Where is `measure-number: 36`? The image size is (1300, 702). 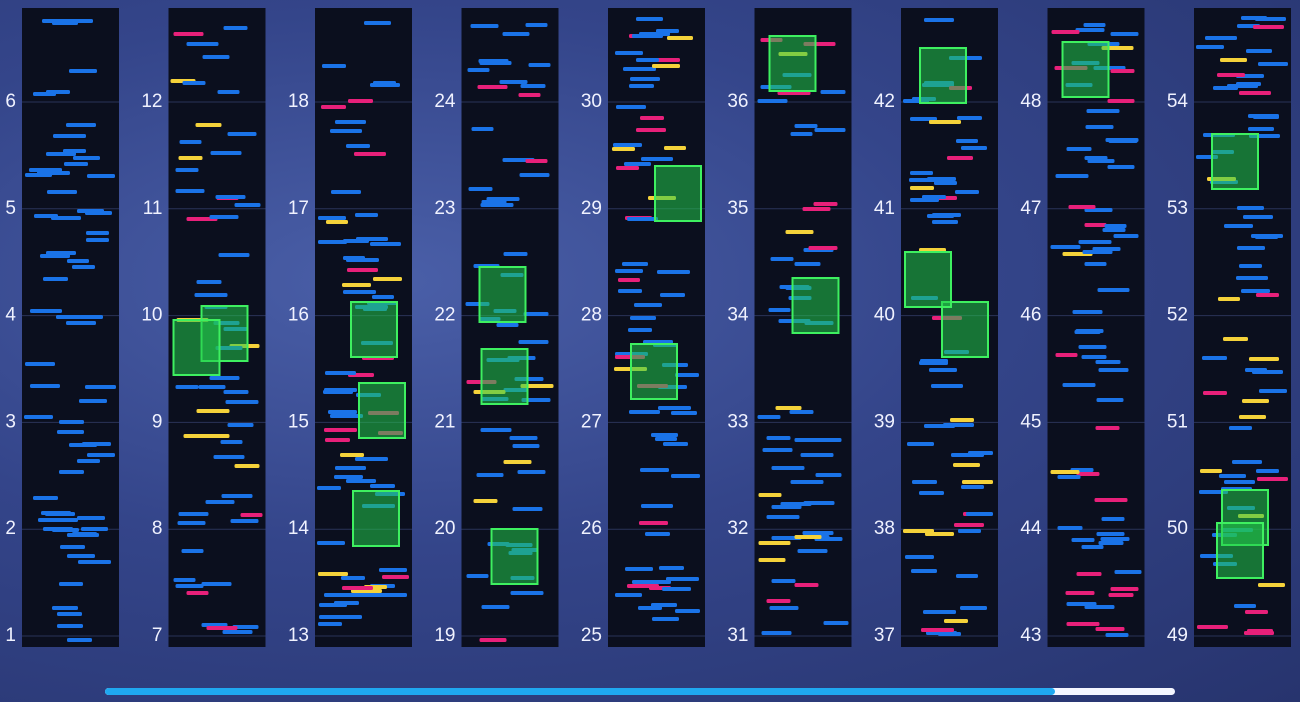
measure-number: 36 is located at coordinates (737, 101).